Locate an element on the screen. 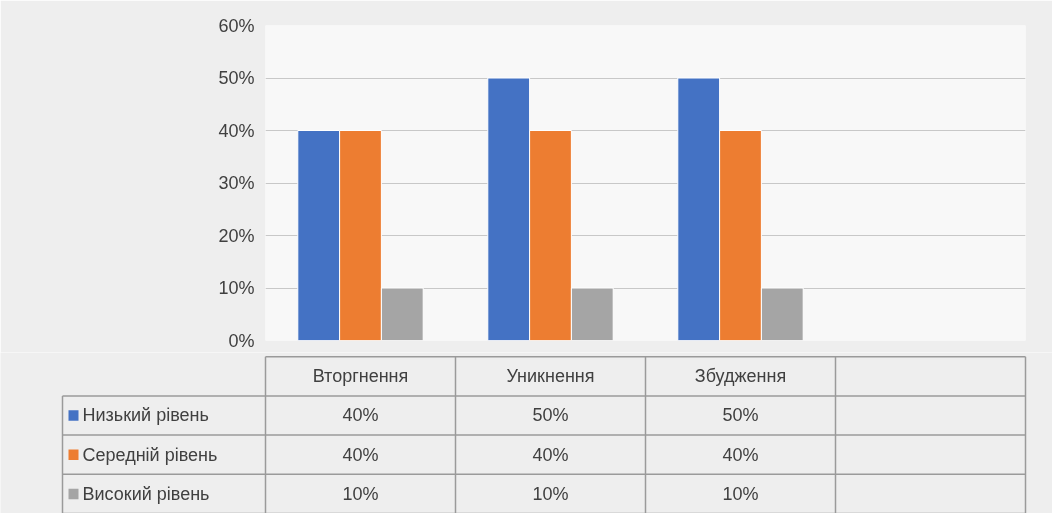 This screenshot has height=513, width=1052. legend-label: Середній рівень is located at coordinates (150, 454).